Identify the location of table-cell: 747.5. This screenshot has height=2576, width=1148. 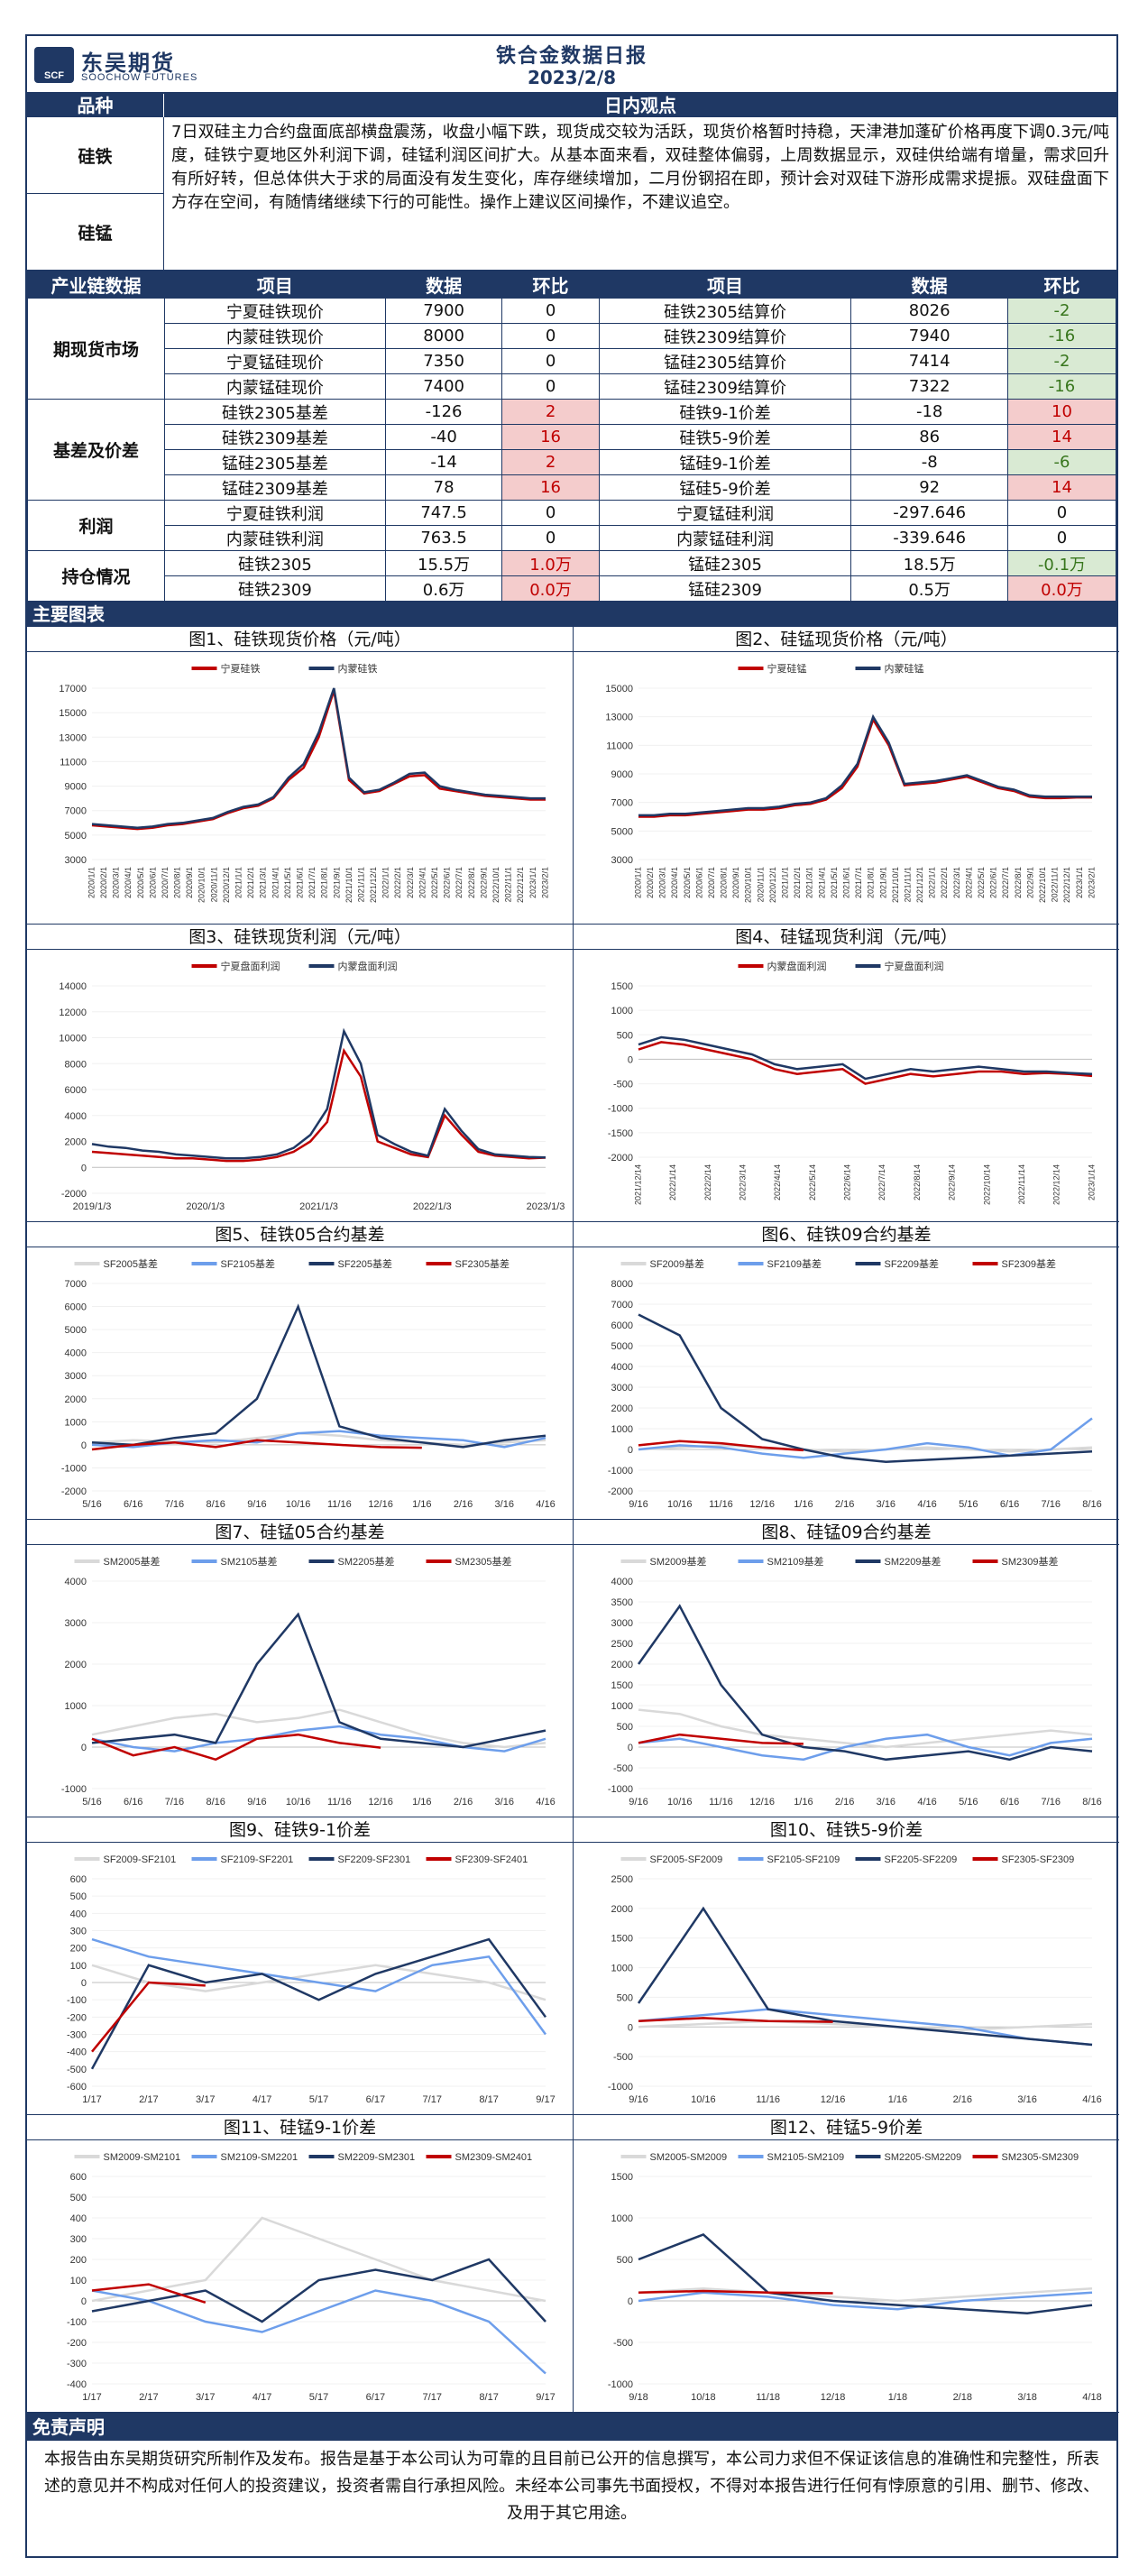
(443, 513).